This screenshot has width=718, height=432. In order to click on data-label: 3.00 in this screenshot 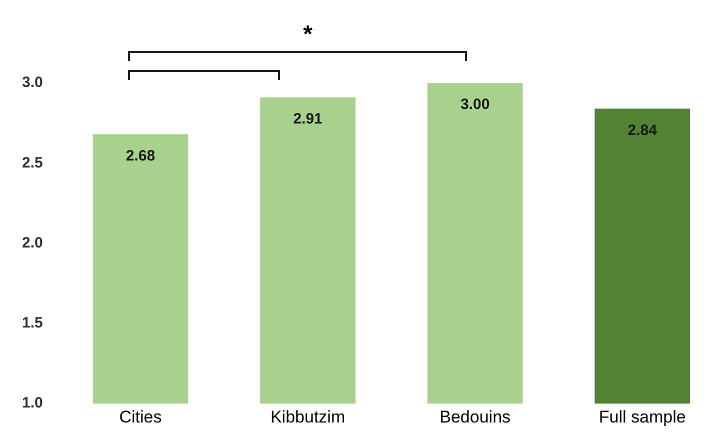, I will do `click(475, 105)`.